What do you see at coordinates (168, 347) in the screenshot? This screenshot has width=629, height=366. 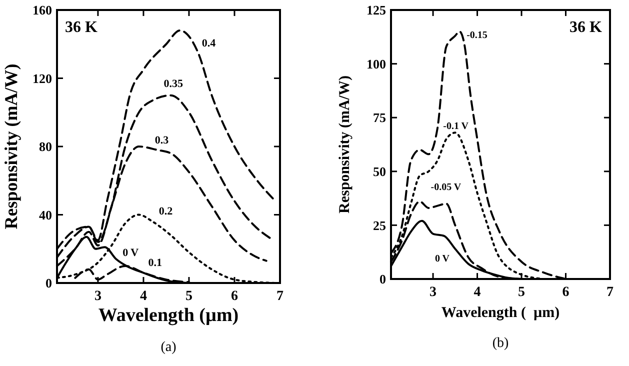 I see `text: (a)` at bounding box center [168, 347].